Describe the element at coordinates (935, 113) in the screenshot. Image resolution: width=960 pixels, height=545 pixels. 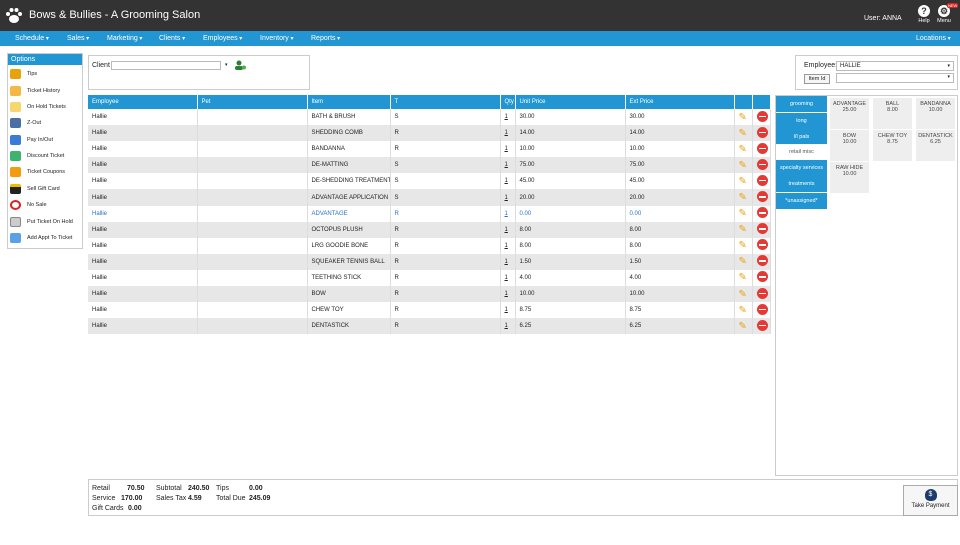
I see `item-tile-bandanna: BANDANNA 10.00` at that location.